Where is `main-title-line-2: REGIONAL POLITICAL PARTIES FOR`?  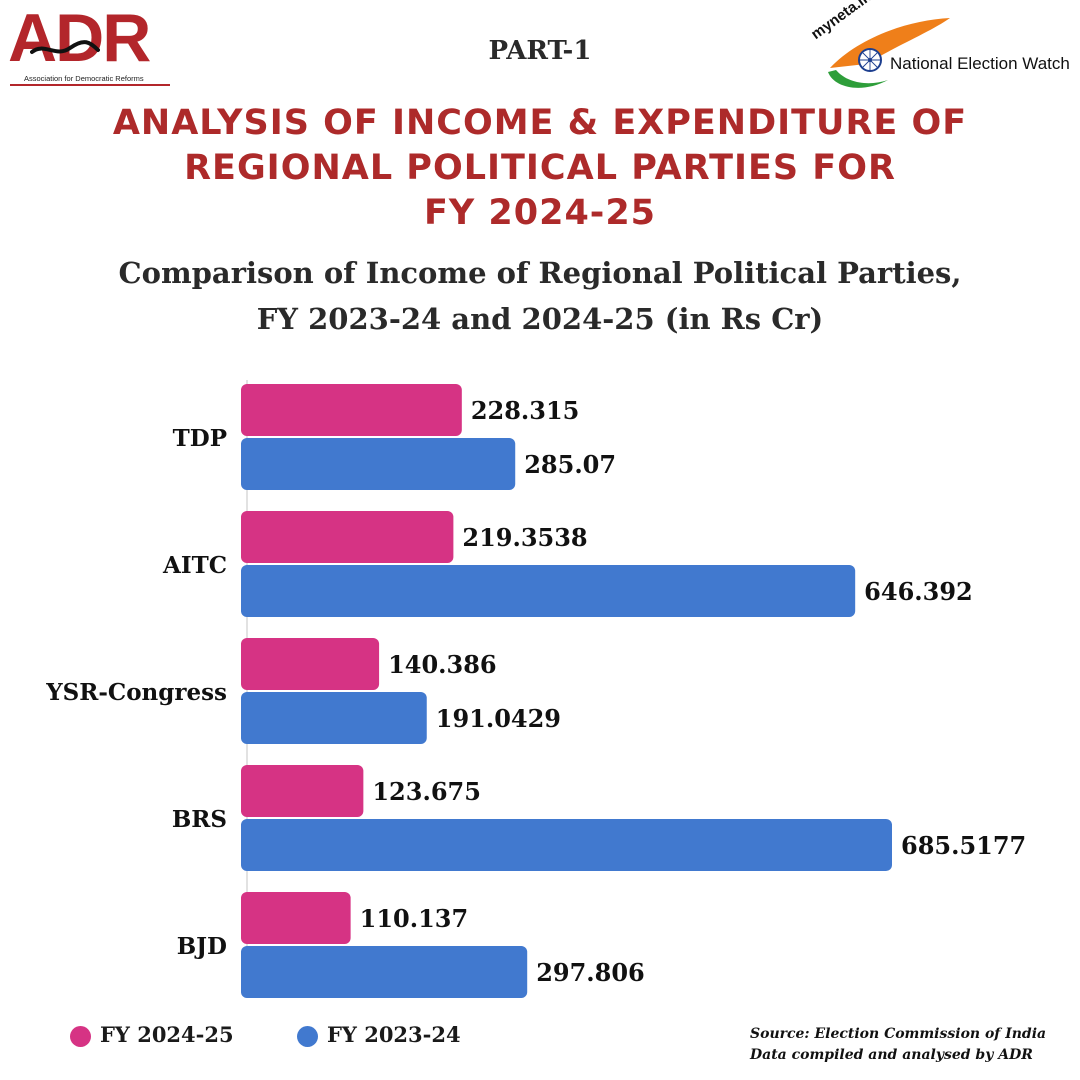
main-title-line-2: REGIONAL POLITICAL PARTIES FOR is located at coordinates (540, 168).